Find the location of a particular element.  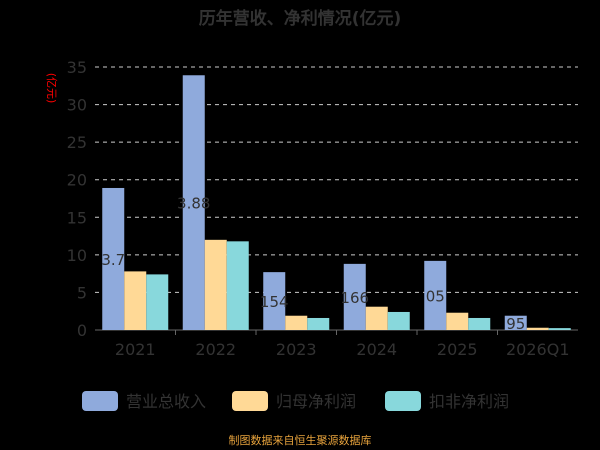

x-tick-label: 2024 is located at coordinates (376, 349).